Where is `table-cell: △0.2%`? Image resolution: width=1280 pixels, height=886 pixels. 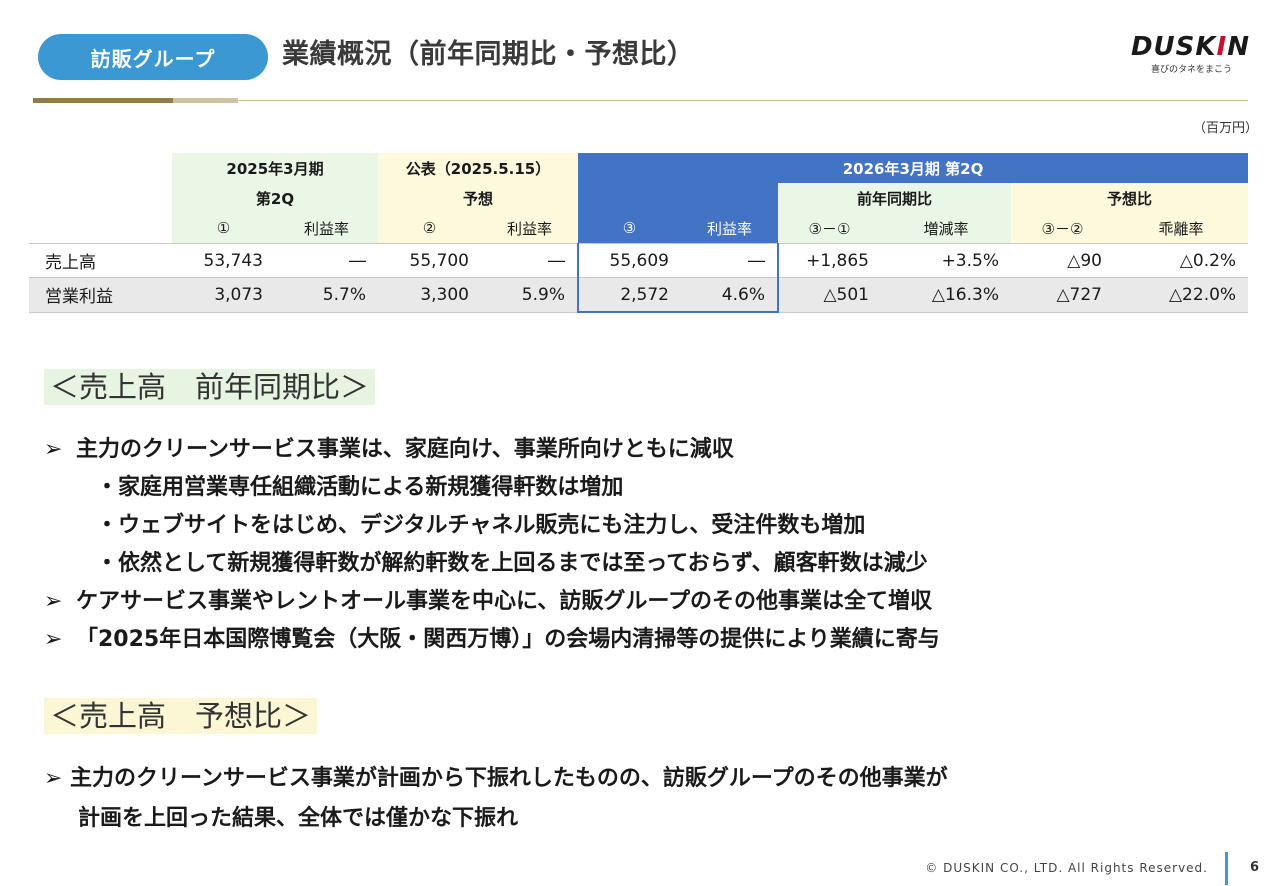 table-cell: △0.2% is located at coordinates (1181, 260).